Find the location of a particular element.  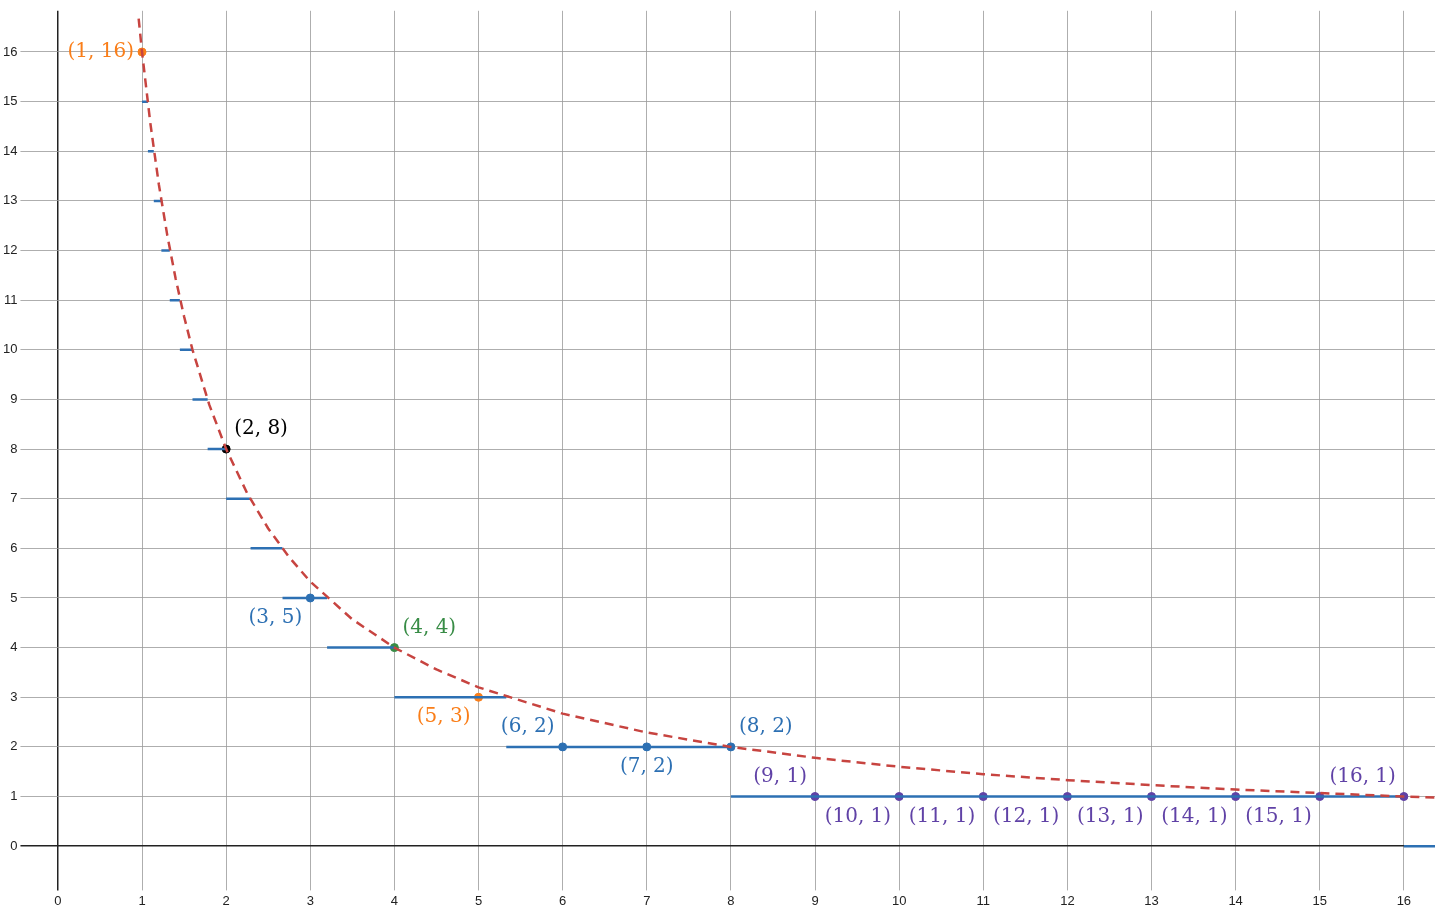

x-tick-label: 10 is located at coordinates (899, 900).